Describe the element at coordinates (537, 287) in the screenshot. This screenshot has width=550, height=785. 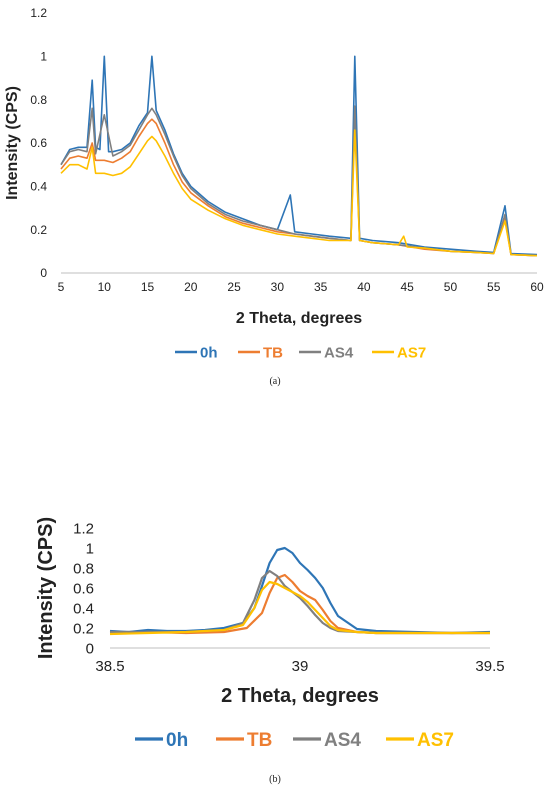
I see `x-tick-label: 60` at that location.